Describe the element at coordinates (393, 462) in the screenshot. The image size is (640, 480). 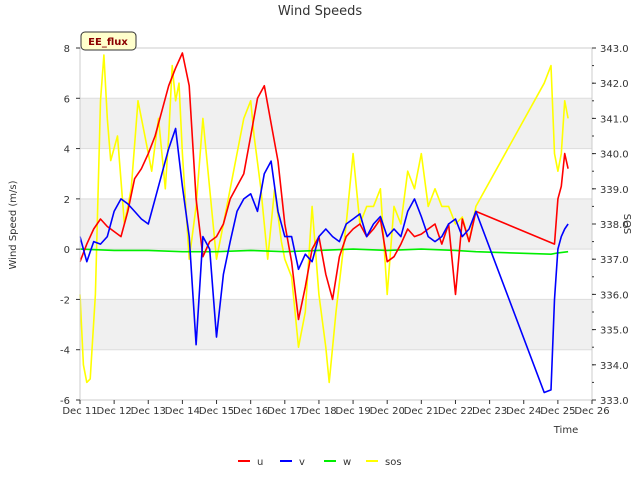
I see `legend-label-sos: sos` at that location.